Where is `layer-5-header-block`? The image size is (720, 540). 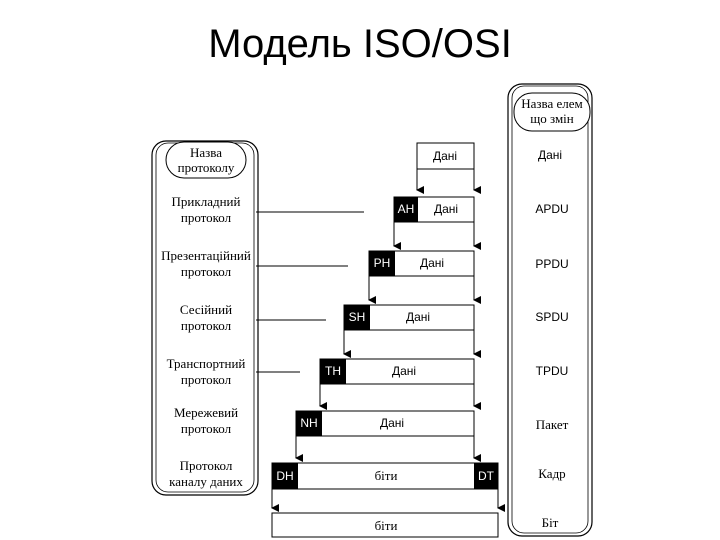 layer-5-header-block is located at coordinates (309, 423).